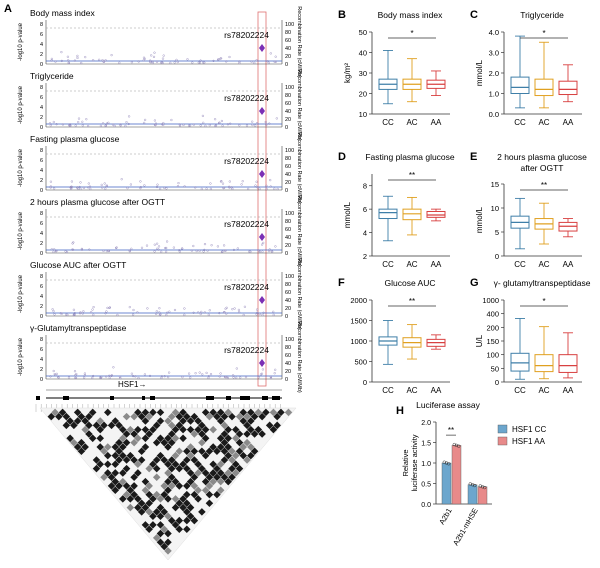 Image resolution: width=600 pixels, height=568 pixels. What do you see at coordinates (8, 9) in the screenshot?
I see `panel-letter-a: A` at bounding box center [8, 9].